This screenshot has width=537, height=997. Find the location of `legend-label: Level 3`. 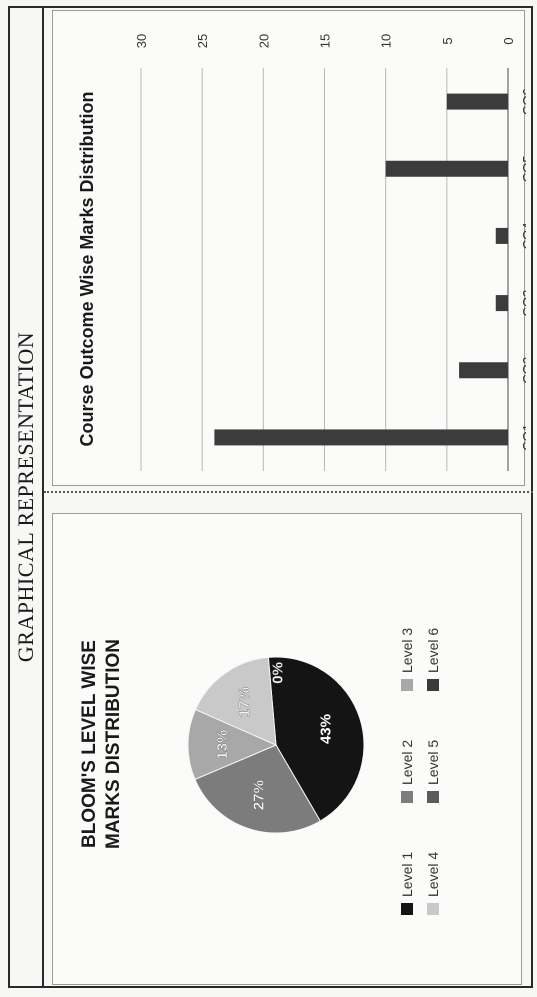

legend-label: Level 3 is located at coordinates (407, 650).